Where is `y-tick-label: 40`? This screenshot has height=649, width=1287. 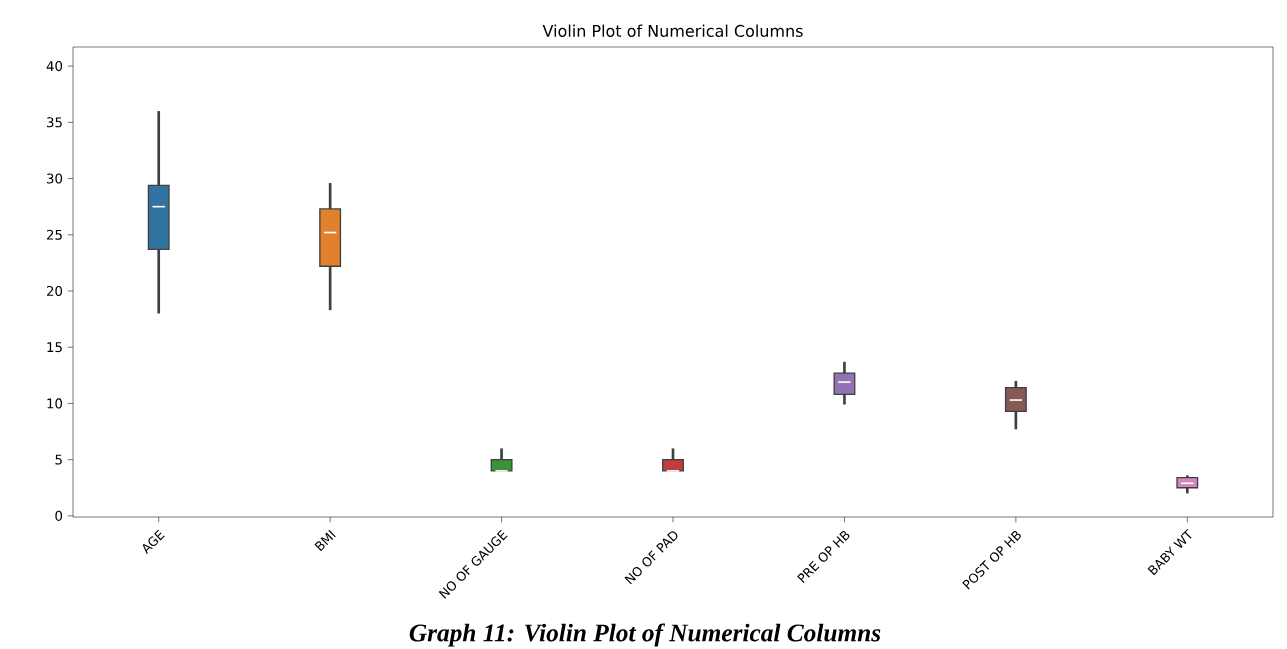 y-tick-label: 40 is located at coordinates (54, 66).